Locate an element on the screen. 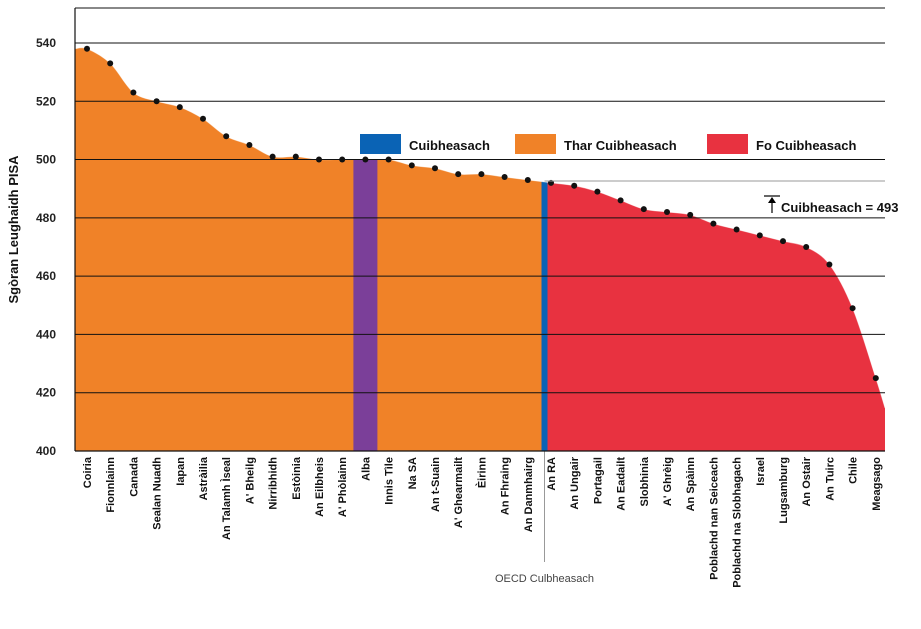  legend-label-below: Fo Cuibheasach is located at coordinates (806, 145).